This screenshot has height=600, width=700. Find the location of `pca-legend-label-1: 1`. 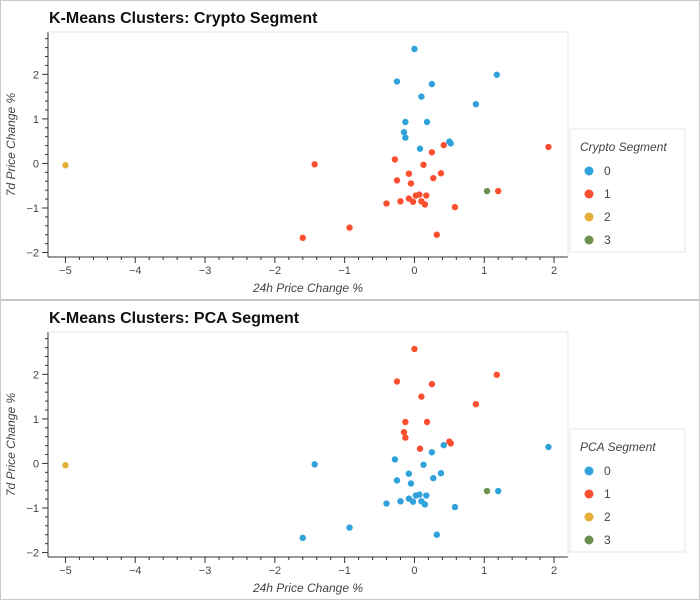

pca-legend-label-1: 1 is located at coordinates (607, 494).